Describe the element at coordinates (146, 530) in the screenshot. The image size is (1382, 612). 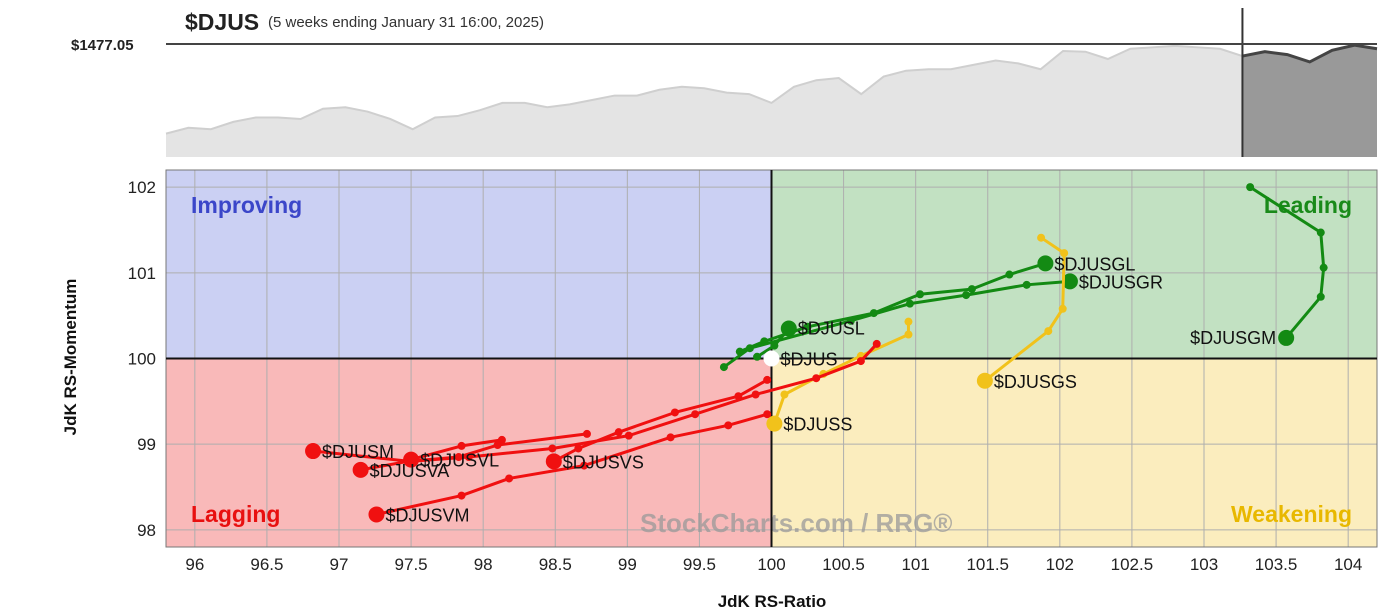
I see `y-tick-label: 98` at that location.